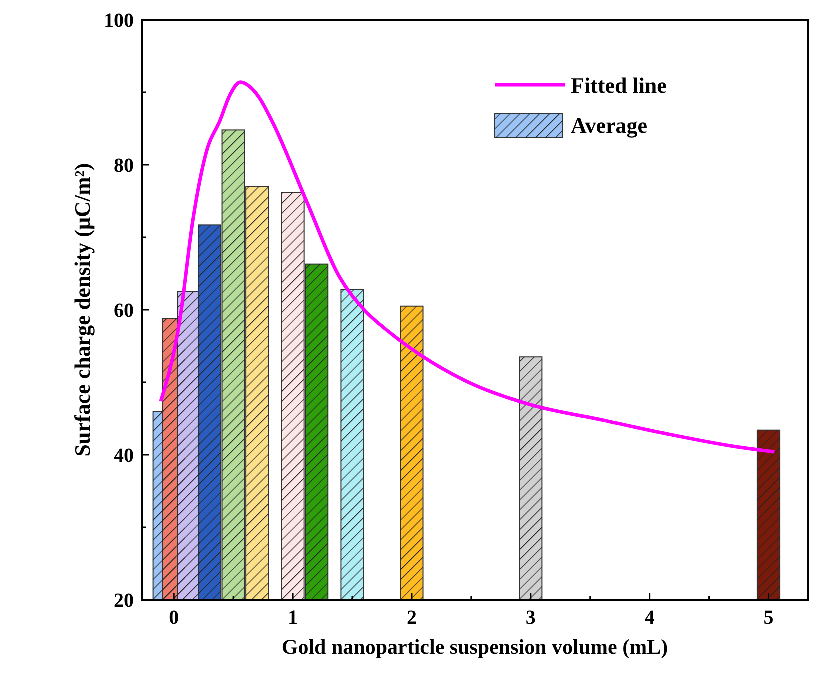 This screenshot has height=678, width=822. Describe the element at coordinates (769, 618) in the screenshot. I see `x-tick-label: 5` at that location.